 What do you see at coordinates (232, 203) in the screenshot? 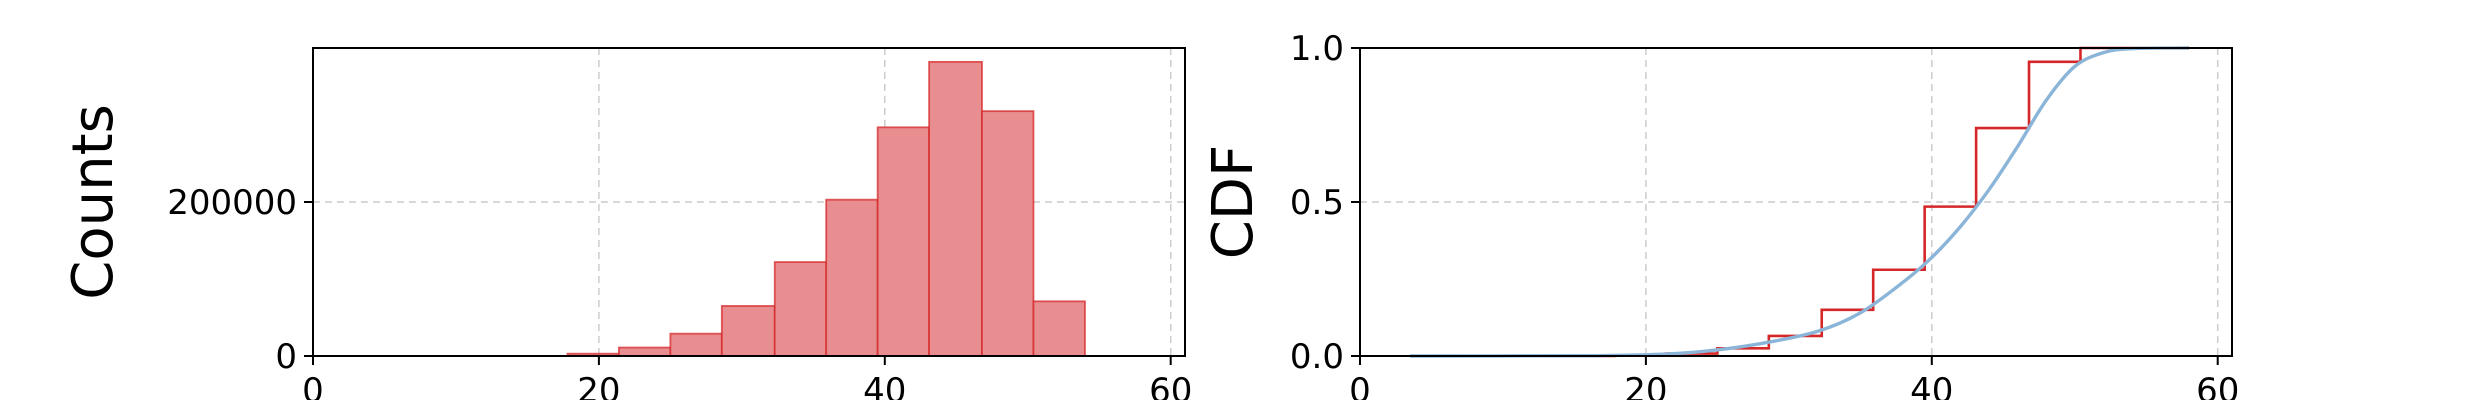
I see `y-tick-label: 200000` at bounding box center [232, 203].